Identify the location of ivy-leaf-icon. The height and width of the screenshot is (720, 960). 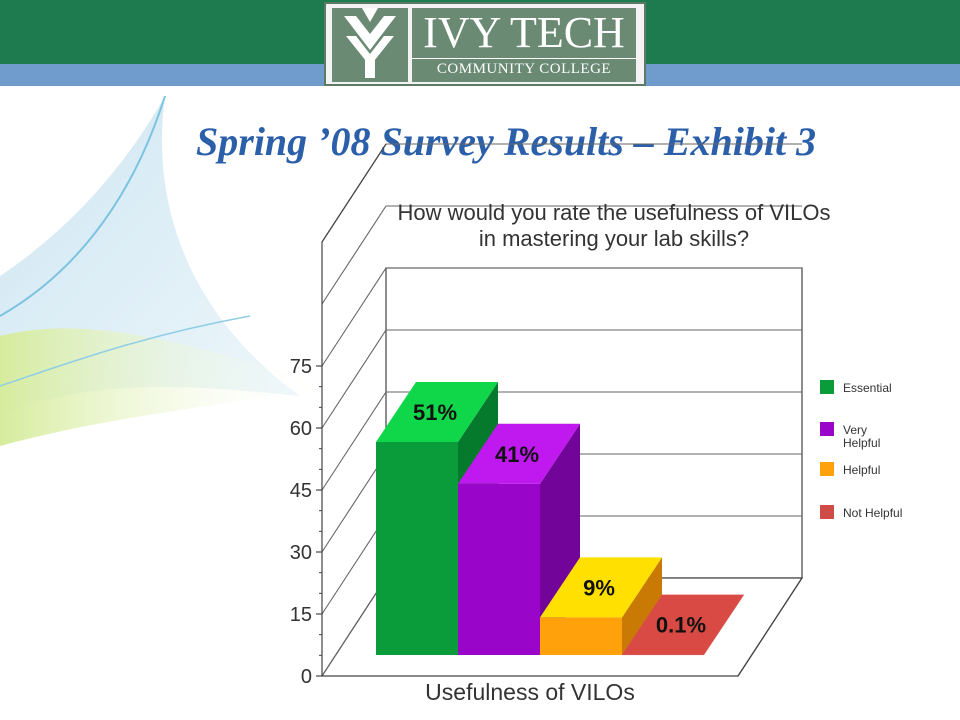
(370, 45).